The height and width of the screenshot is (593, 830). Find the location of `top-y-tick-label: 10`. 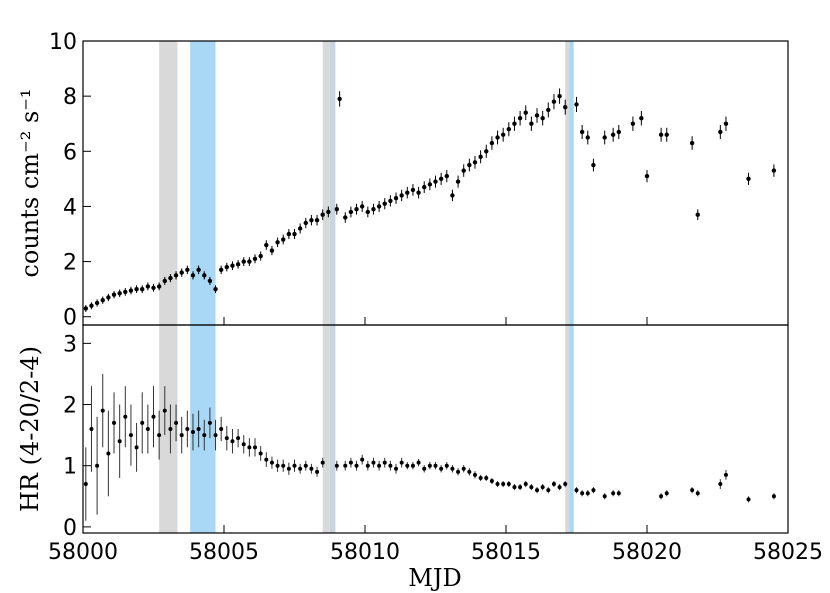

top-y-tick-label: 10 is located at coordinates (63, 42).